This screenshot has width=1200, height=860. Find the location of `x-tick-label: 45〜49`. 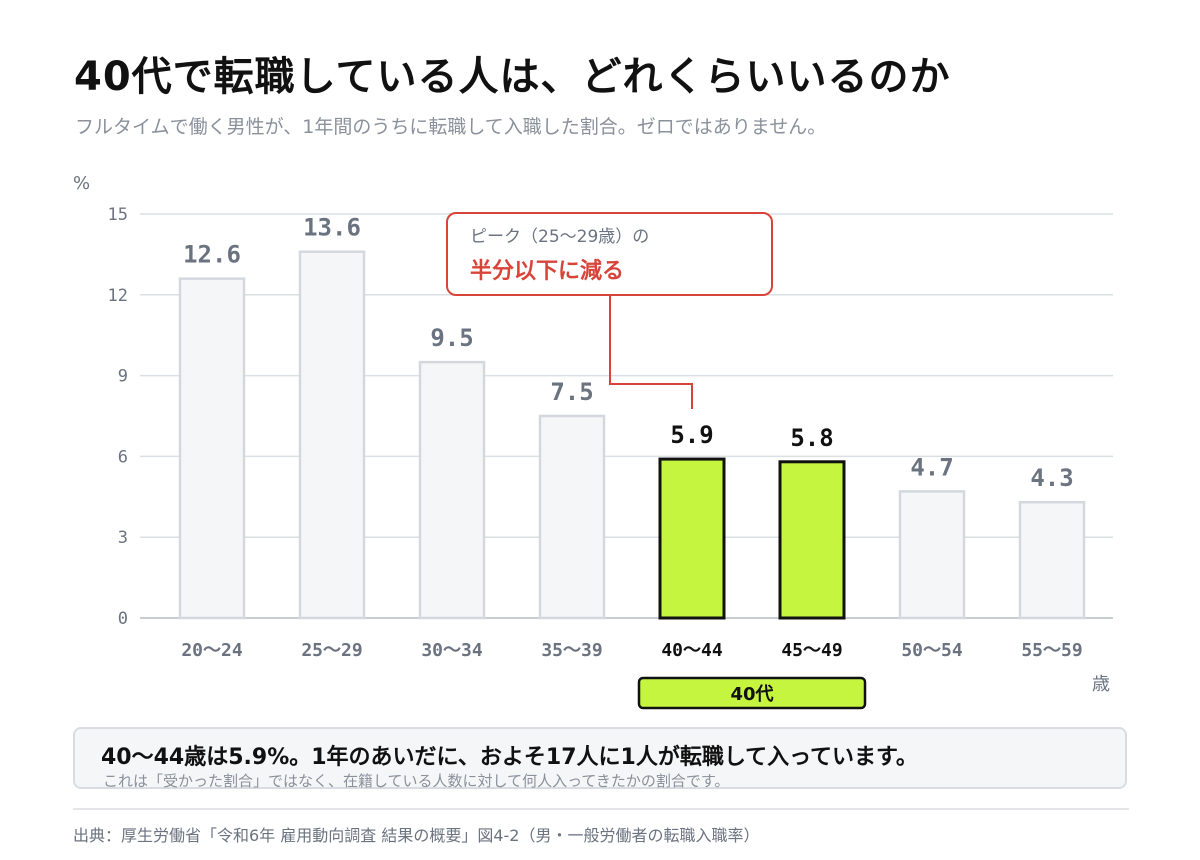

x-tick-label: 45〜49 is located at coordinates (811, 650).